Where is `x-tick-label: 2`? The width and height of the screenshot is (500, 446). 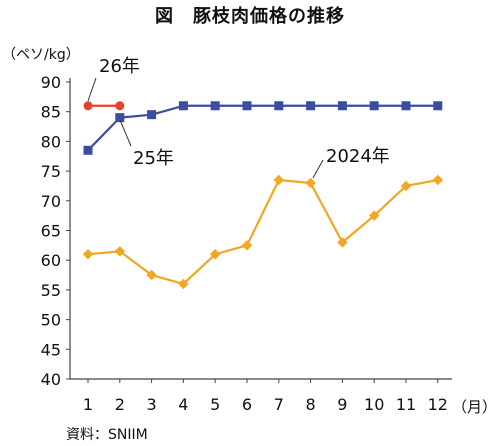
x-tick-label: 2 is located at coordinates (120, 404).